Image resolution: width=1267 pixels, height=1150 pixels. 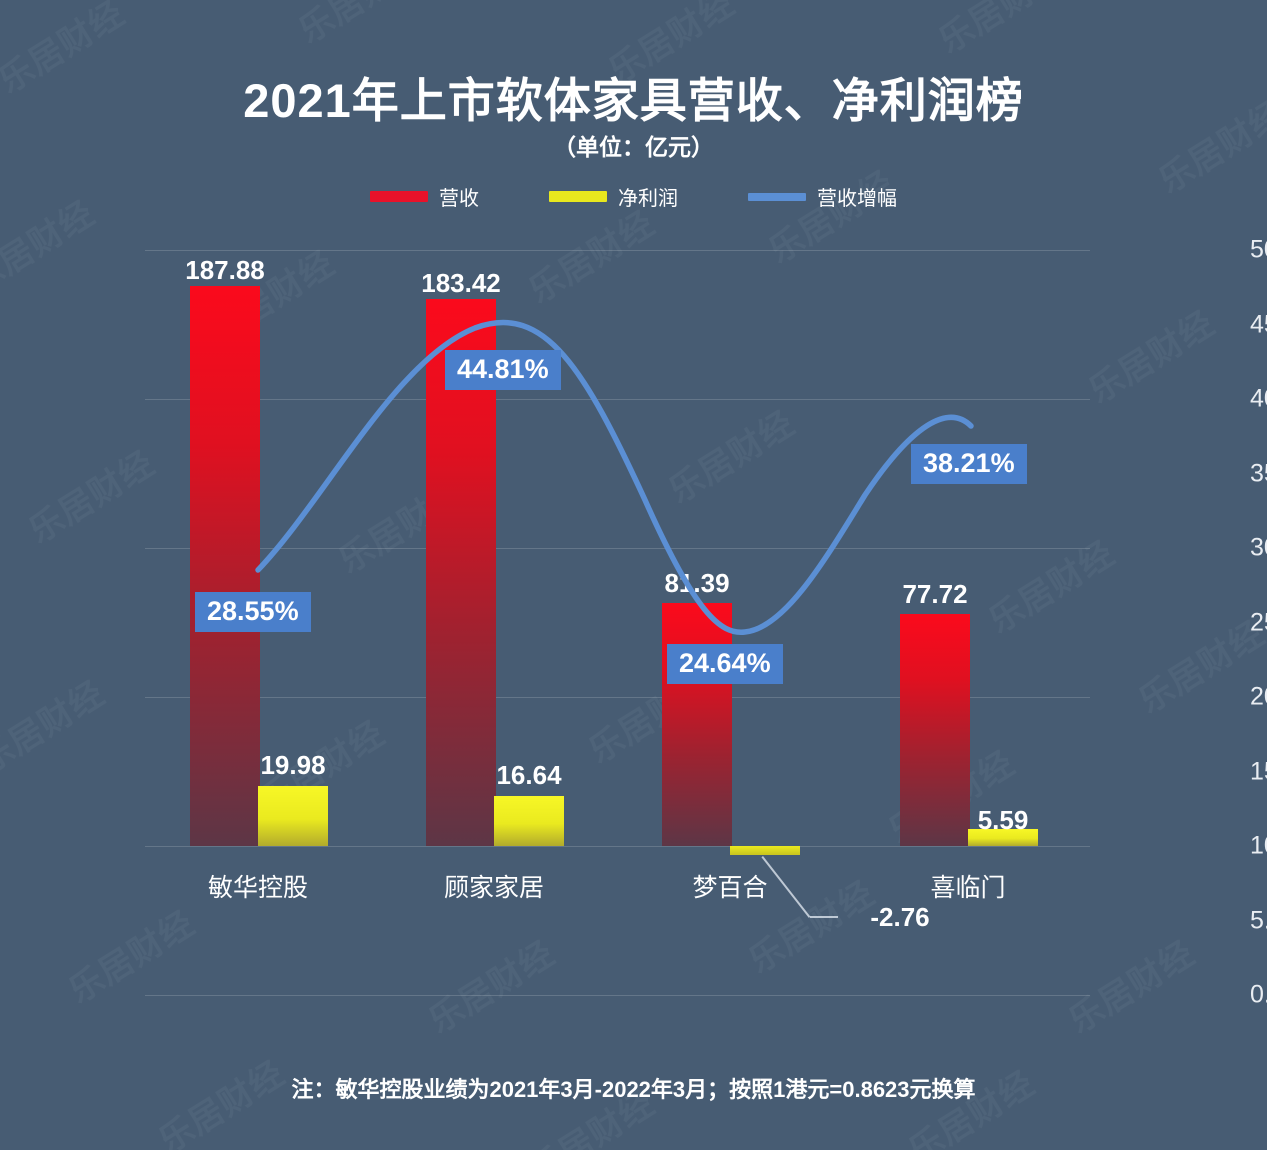 I want to click on legend-item-net-profit: 净利润, so click(x=613, y=196).